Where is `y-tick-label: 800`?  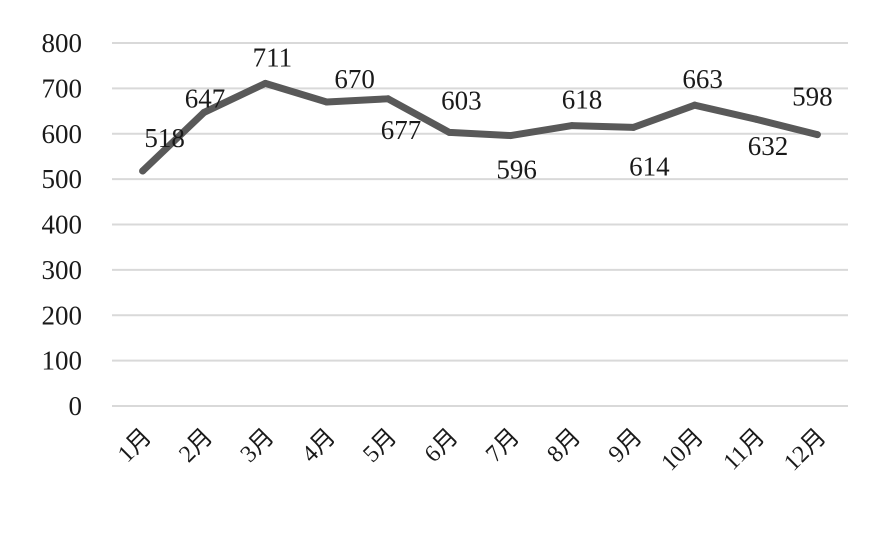
y-tick-label: 800 is located at coordinates (62, 43).